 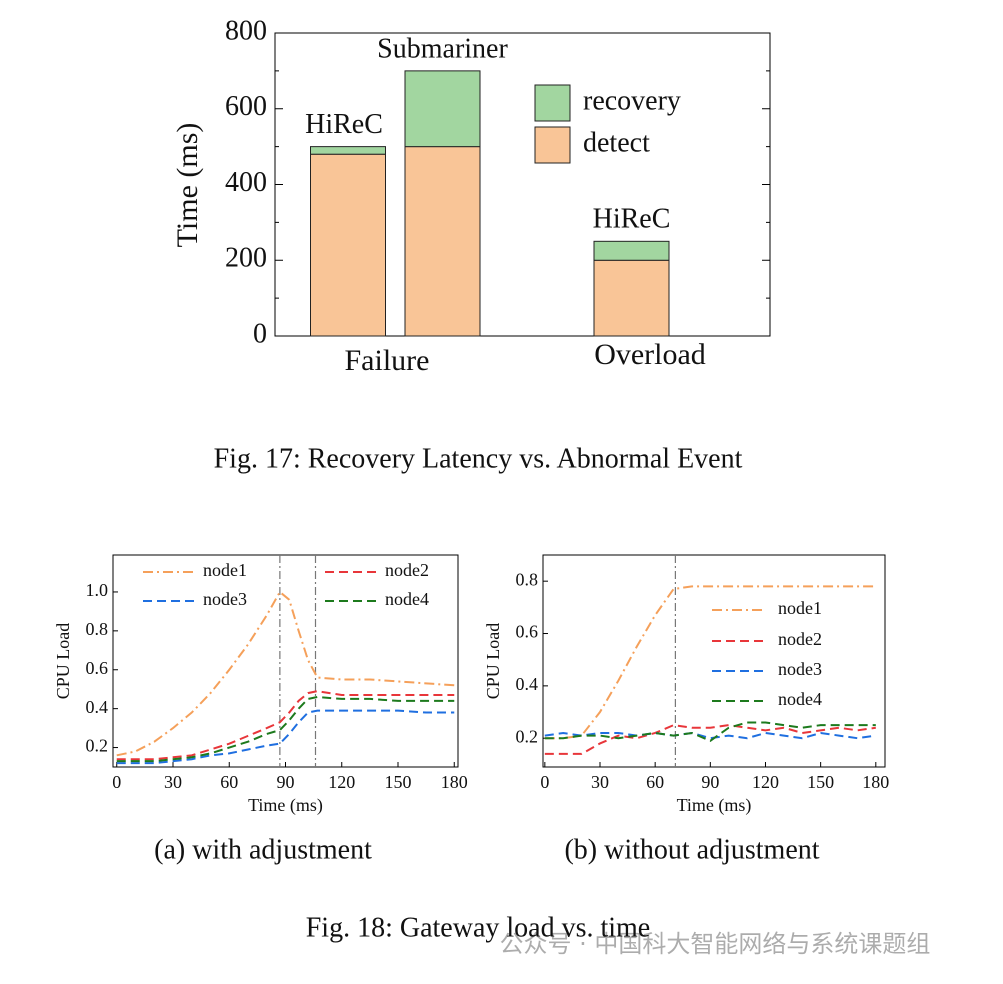 What do you see at coordinates (187, 185) in the screenshot?
I see `y-axis-label: Time (ms)` at bounding box center [187, 185].